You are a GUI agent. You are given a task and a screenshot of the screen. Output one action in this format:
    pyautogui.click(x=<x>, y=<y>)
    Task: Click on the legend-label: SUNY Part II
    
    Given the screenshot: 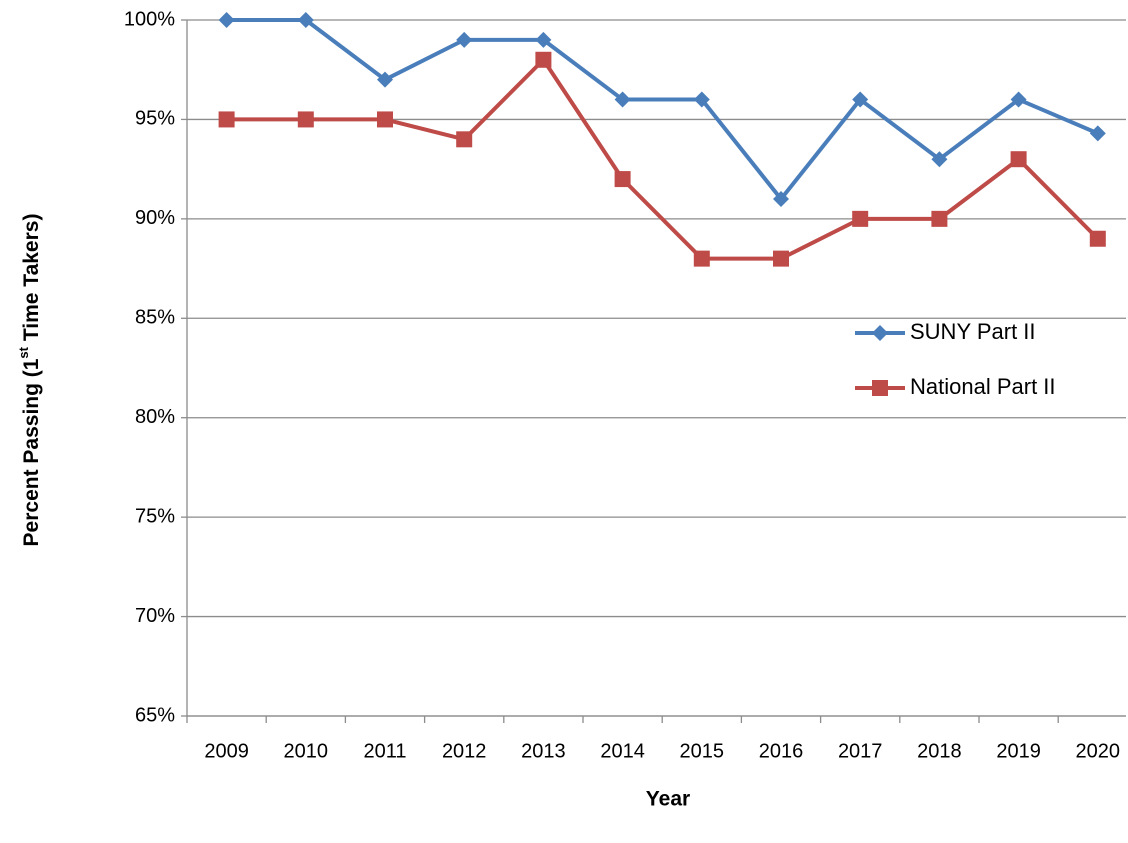 What is the action you would take?
    pyautogui.click(x=973, y=331)
    